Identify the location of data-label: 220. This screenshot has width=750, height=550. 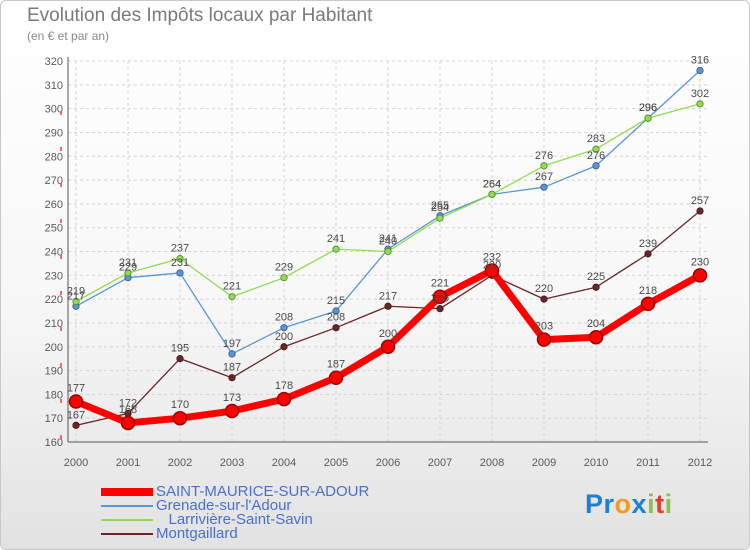
(544, 289).